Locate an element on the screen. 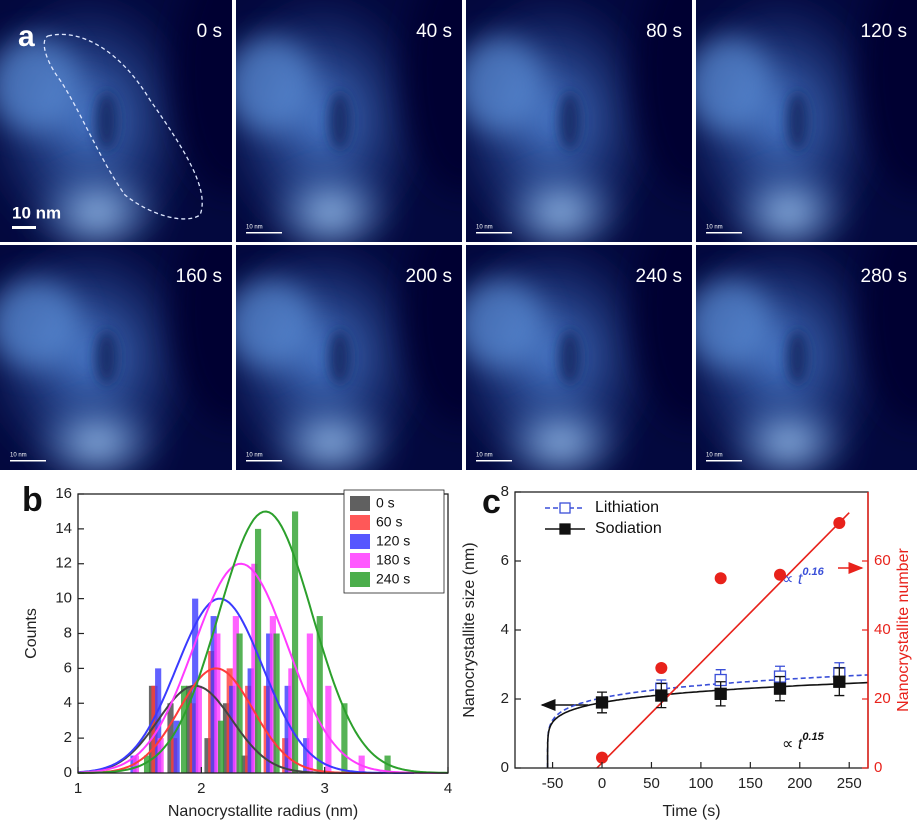 This screenshot has height=824, width=917. linear-fit is located at coordinates (723, 640).